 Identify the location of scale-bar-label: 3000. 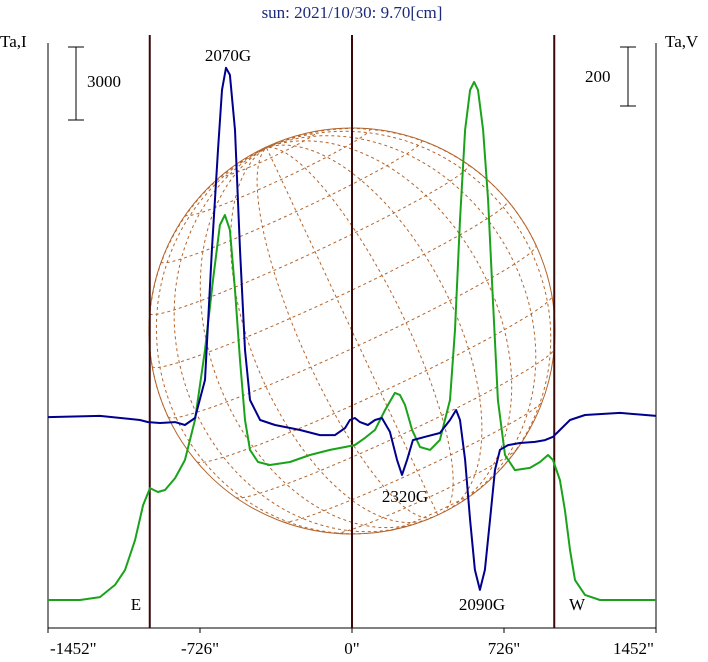
(104, 81).